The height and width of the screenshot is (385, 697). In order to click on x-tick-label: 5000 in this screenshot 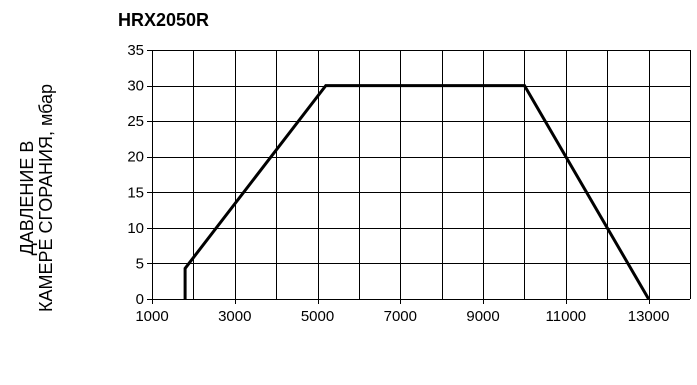, I will do `click(317, 316)`.